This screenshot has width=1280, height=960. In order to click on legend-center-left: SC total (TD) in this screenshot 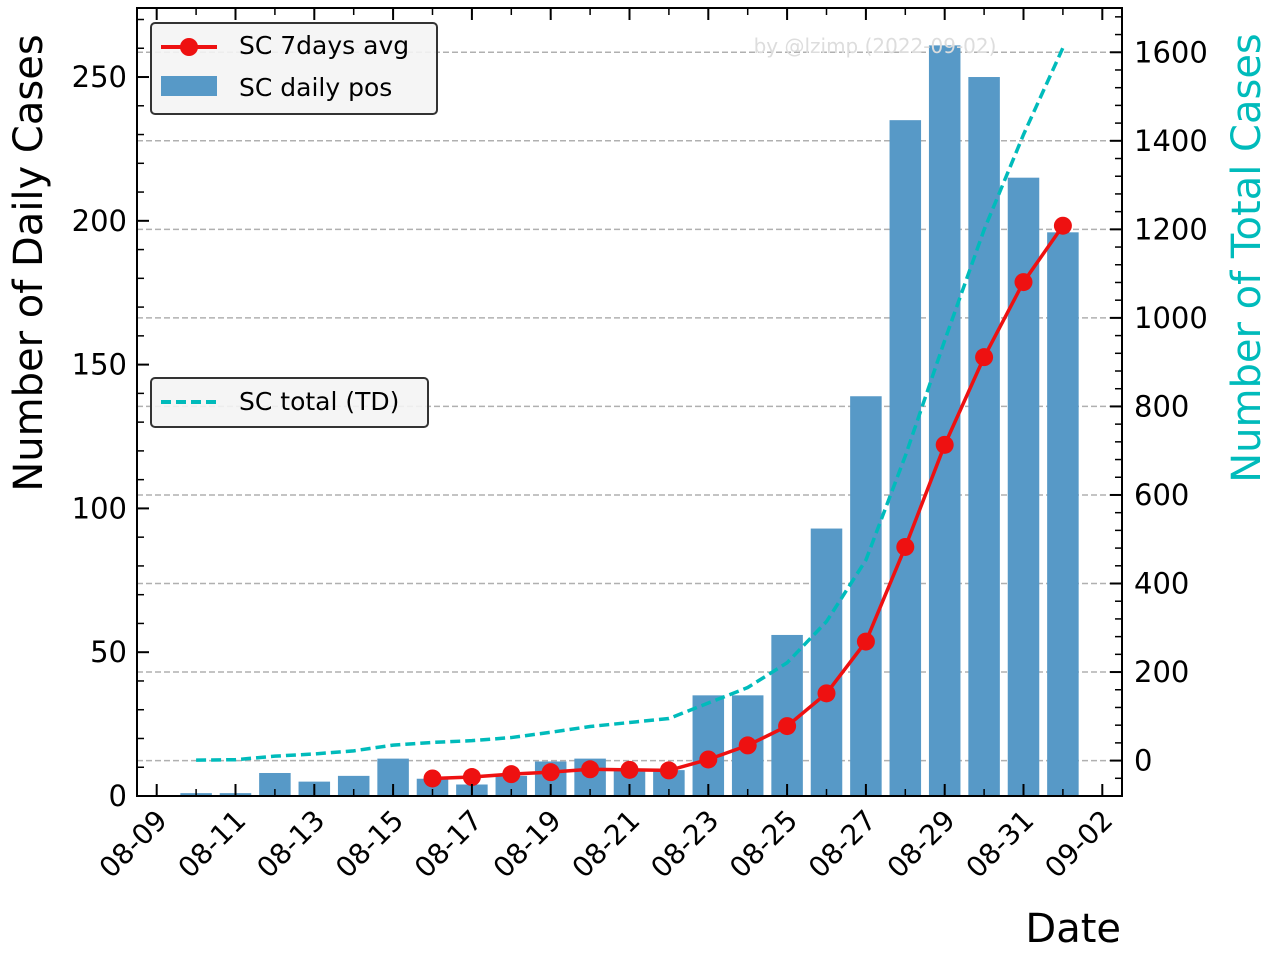, I will do `click(289, 402)`.